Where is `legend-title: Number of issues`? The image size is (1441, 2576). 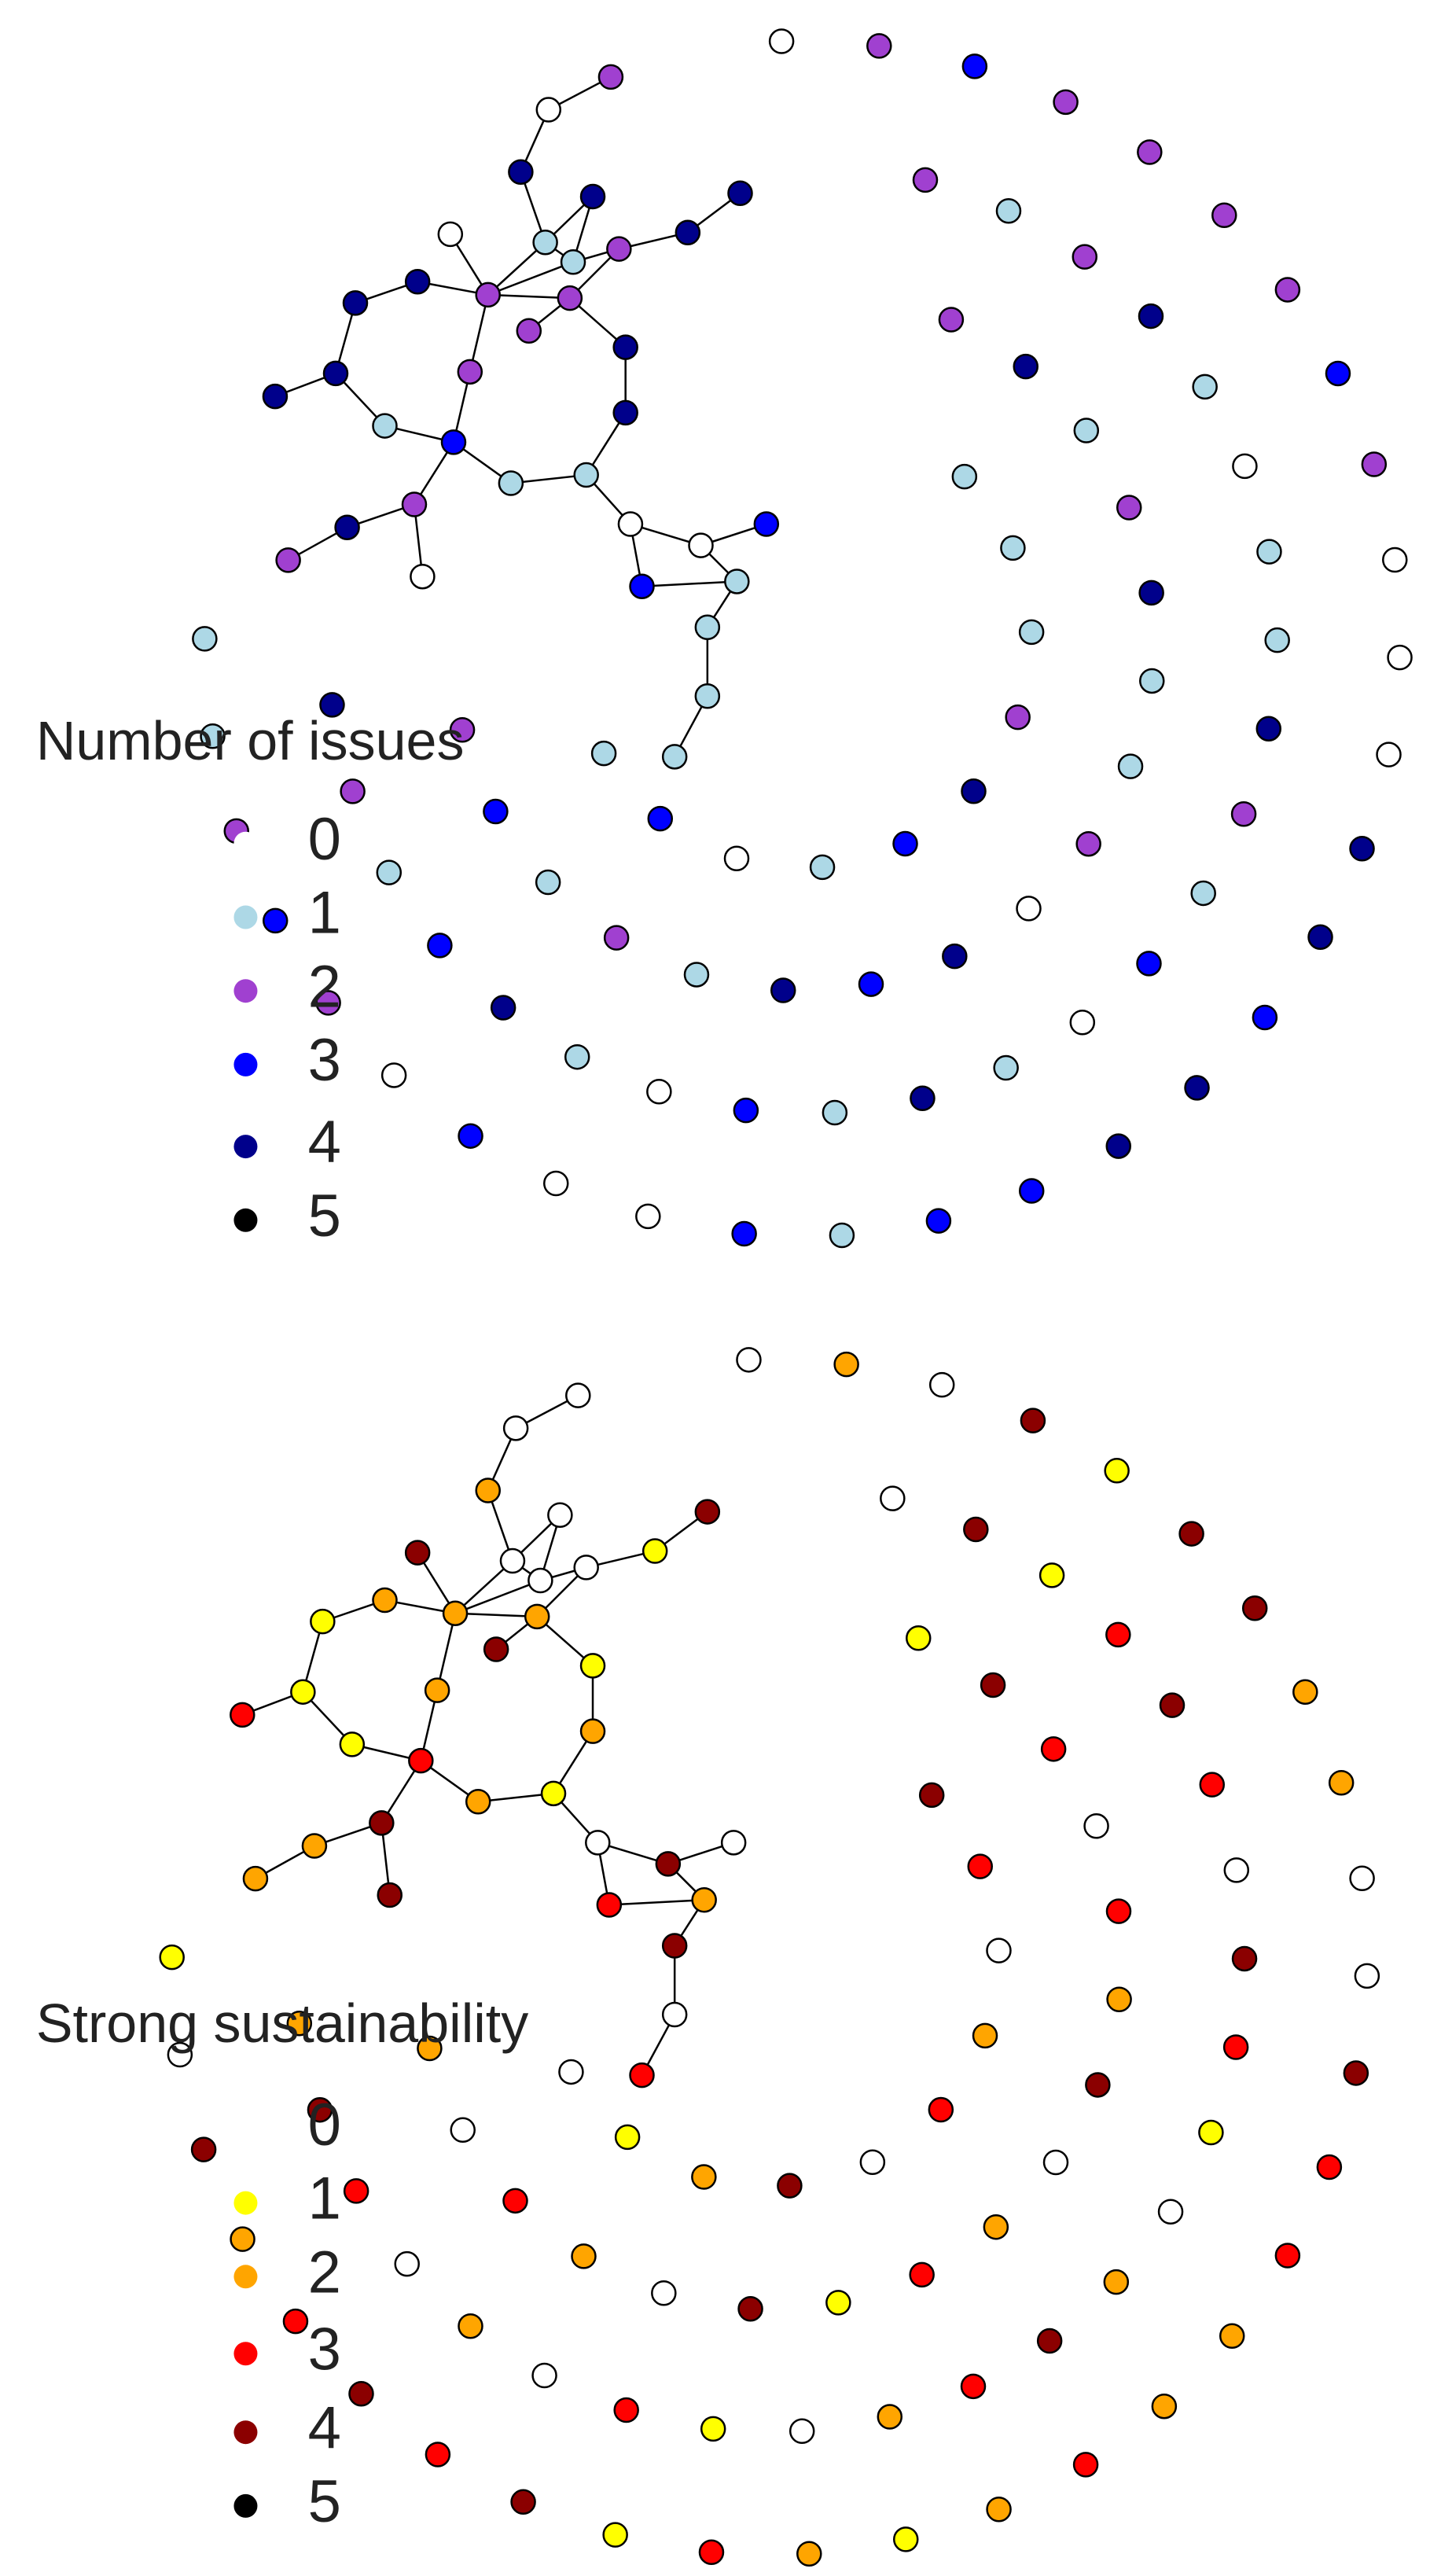 legend-title: Number of issues is located at coordinates (250, 741).